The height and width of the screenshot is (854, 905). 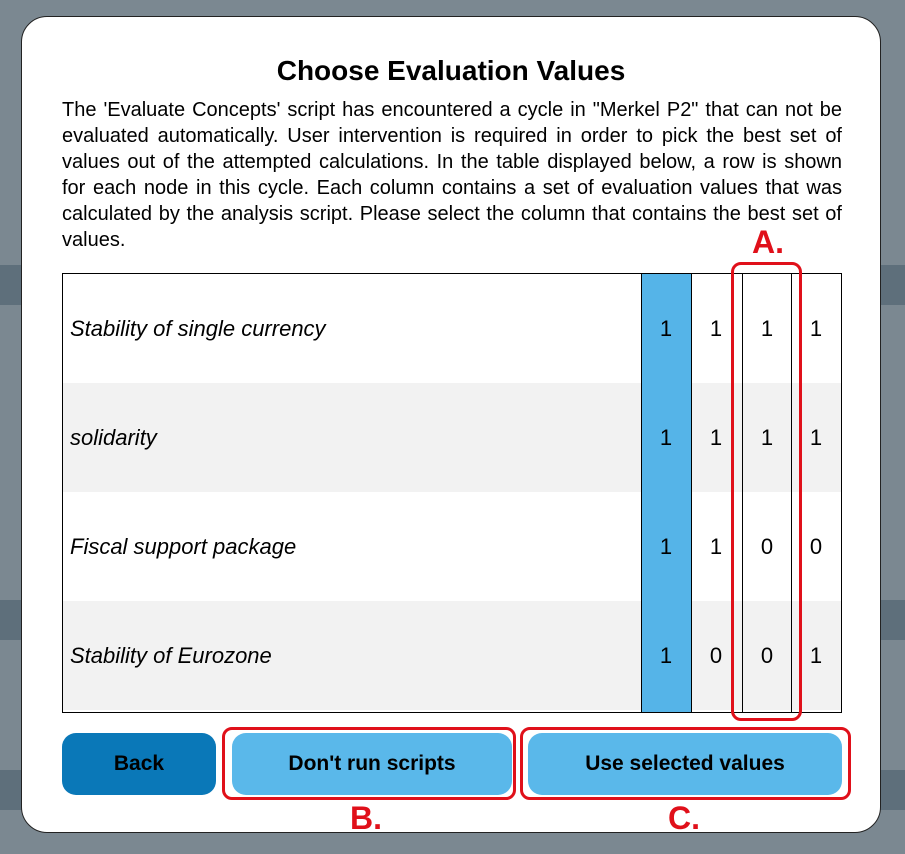 I want to click on annotation-label-c: C., so click(x=684, y=818).